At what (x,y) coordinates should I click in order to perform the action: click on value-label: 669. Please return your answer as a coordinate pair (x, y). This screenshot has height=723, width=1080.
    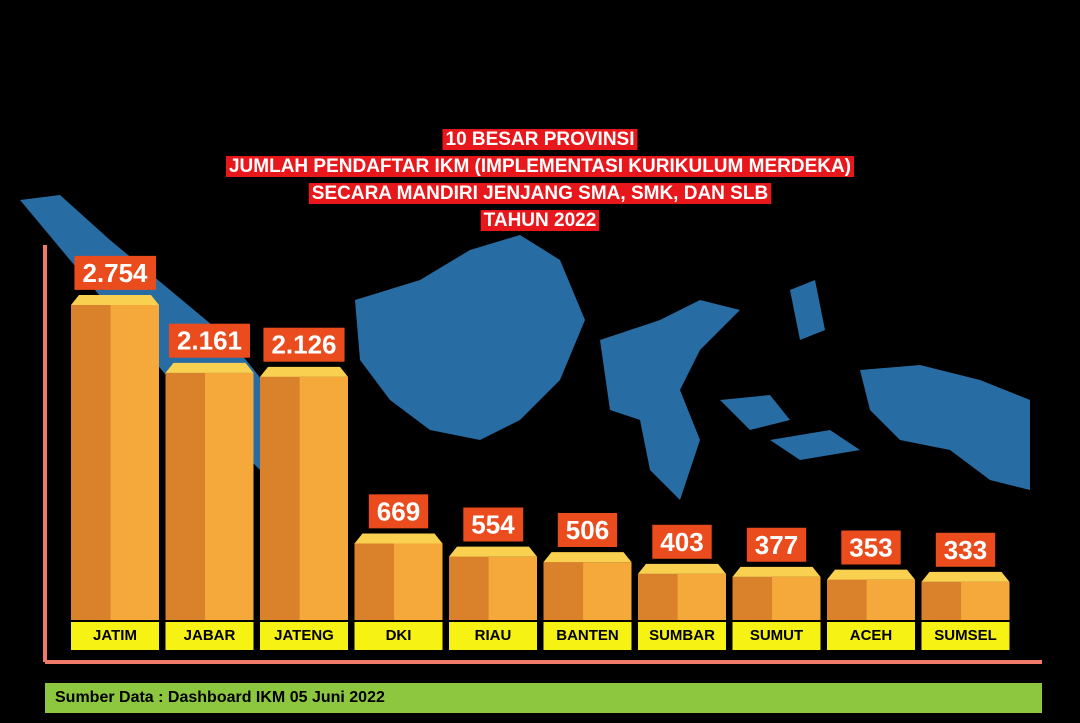
    Looking at the image, I should click on (398, 511).